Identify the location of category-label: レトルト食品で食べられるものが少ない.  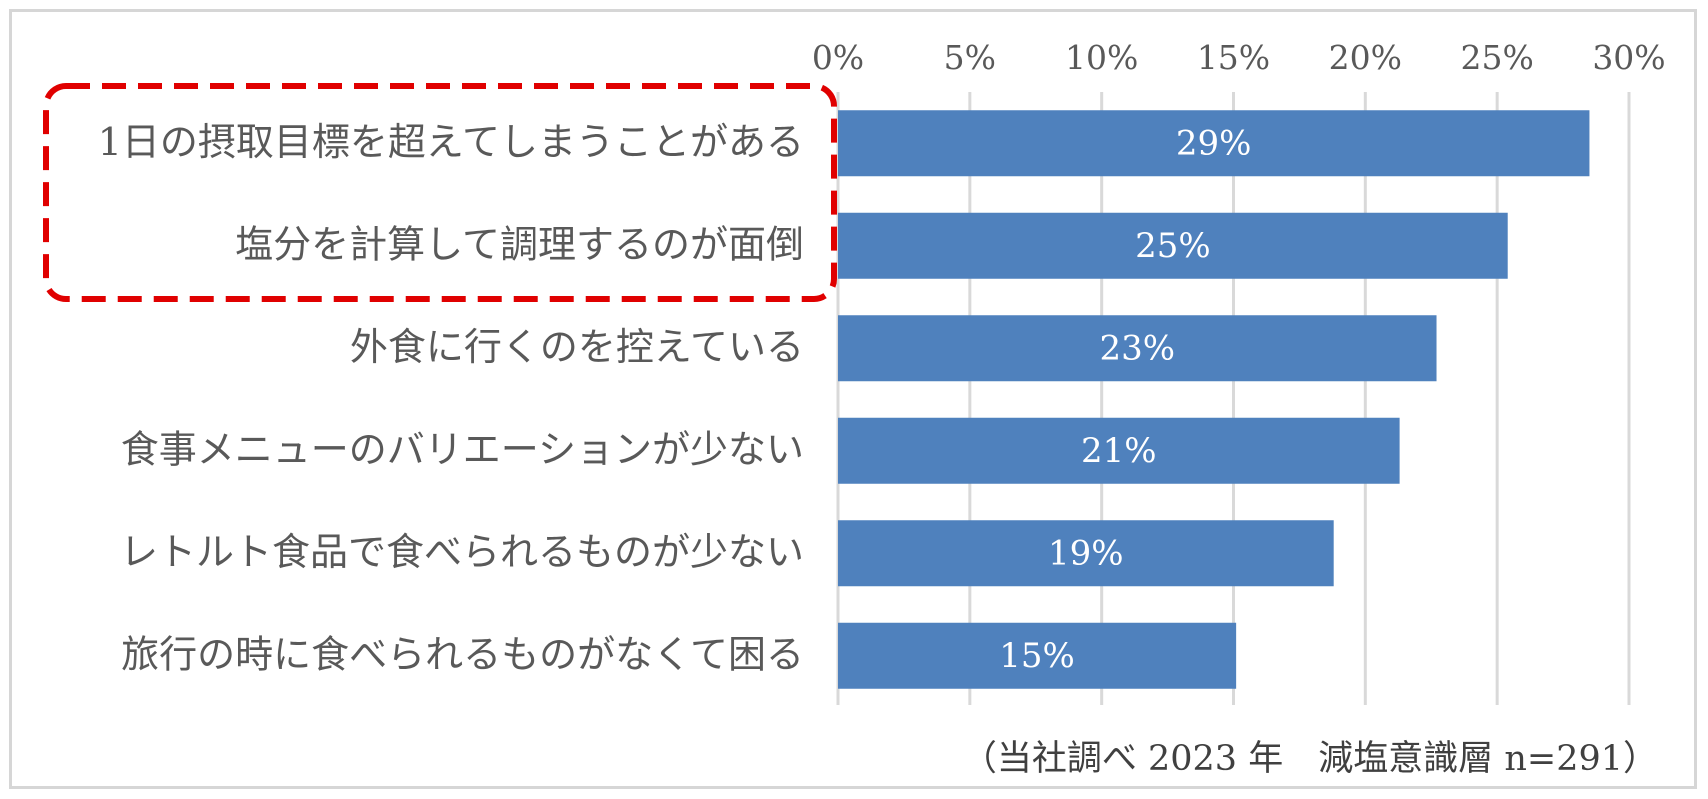
(462, 552).